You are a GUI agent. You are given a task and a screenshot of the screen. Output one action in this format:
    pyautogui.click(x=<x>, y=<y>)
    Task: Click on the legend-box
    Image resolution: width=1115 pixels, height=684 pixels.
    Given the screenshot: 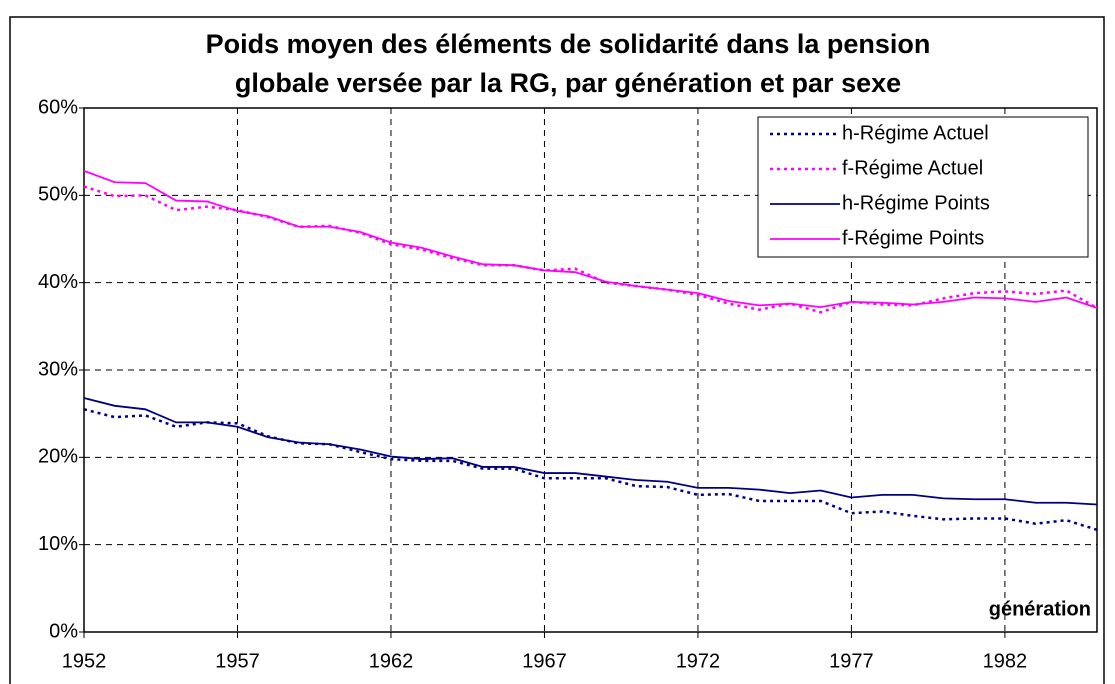 What is the action you would take?
    pyautogui.click(x=923, y=187)
    